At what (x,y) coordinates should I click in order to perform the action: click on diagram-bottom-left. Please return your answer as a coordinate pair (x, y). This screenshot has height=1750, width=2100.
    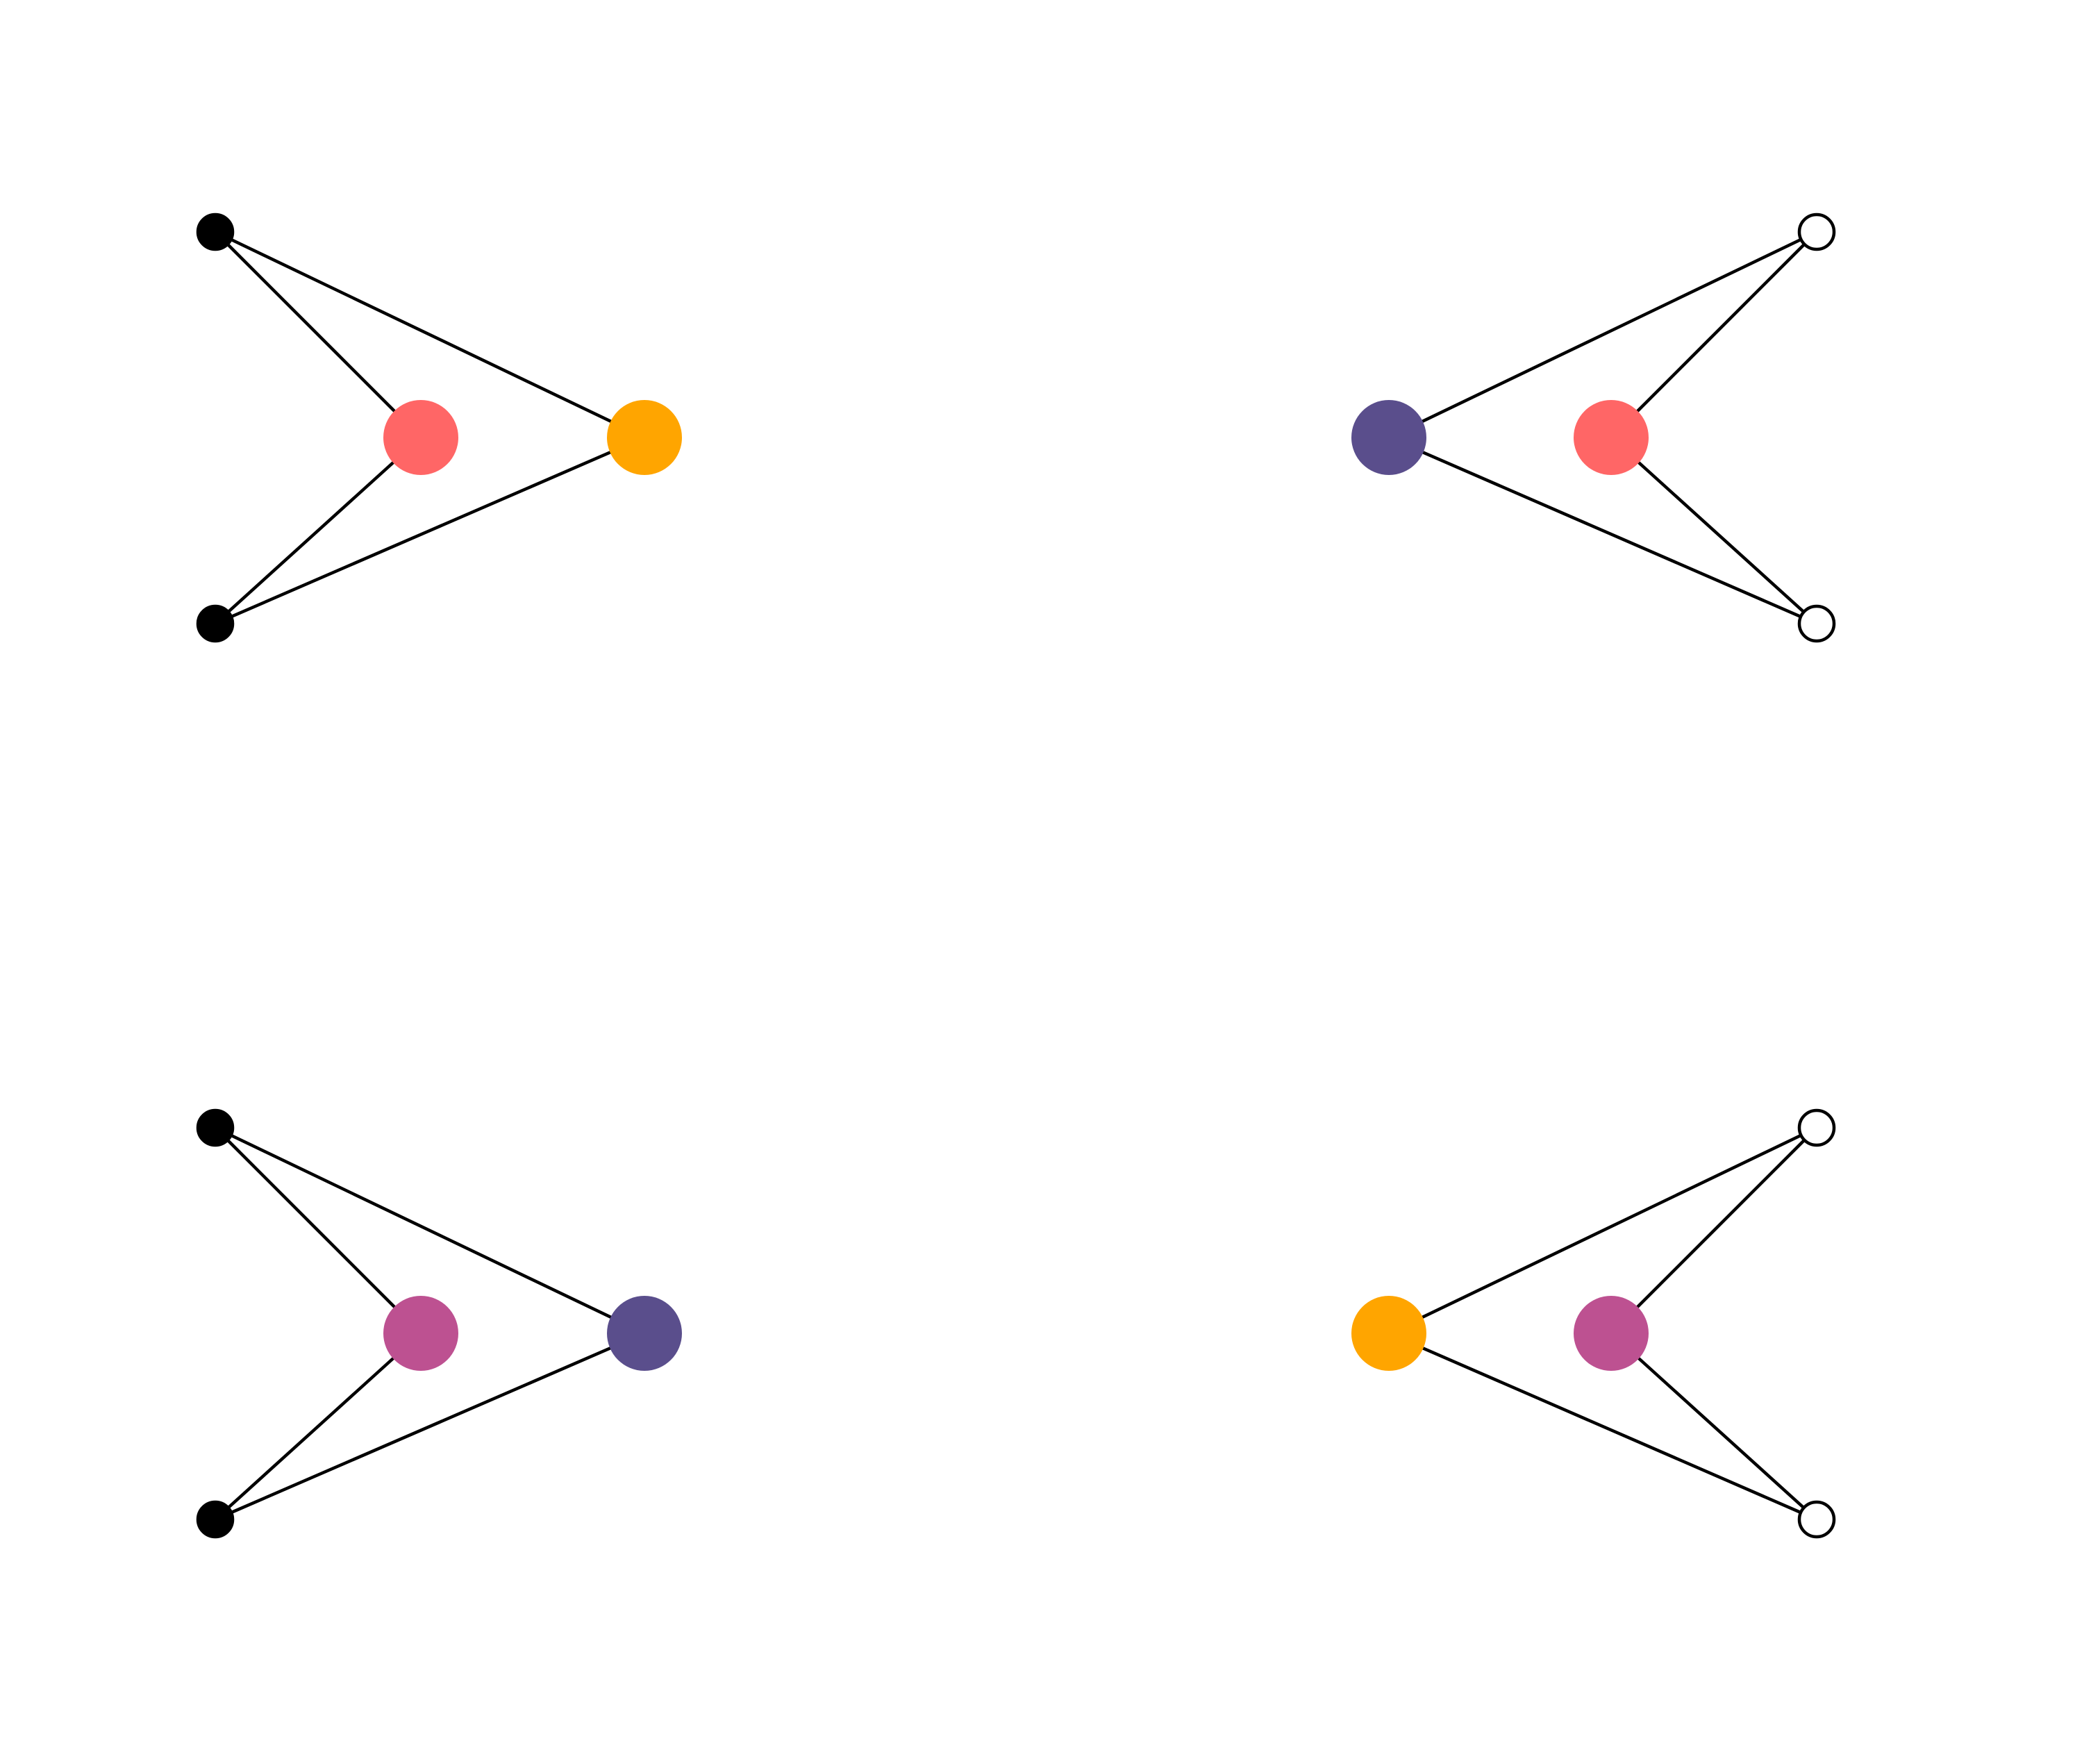
    Looking at the image, I should click on (439, 1323).